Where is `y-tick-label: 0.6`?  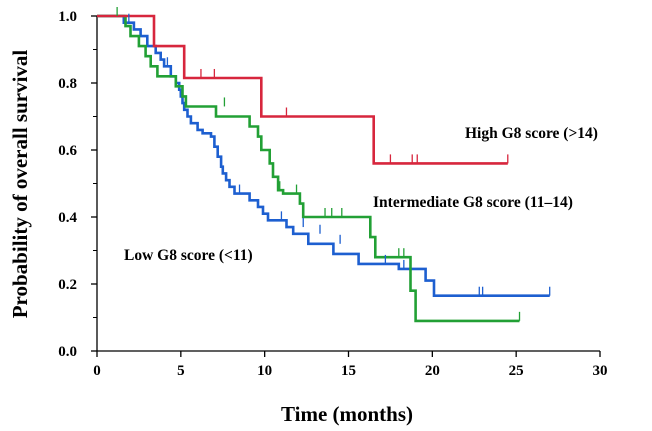
y-tick-label: 0.6 is located at coordinates (67, 151).